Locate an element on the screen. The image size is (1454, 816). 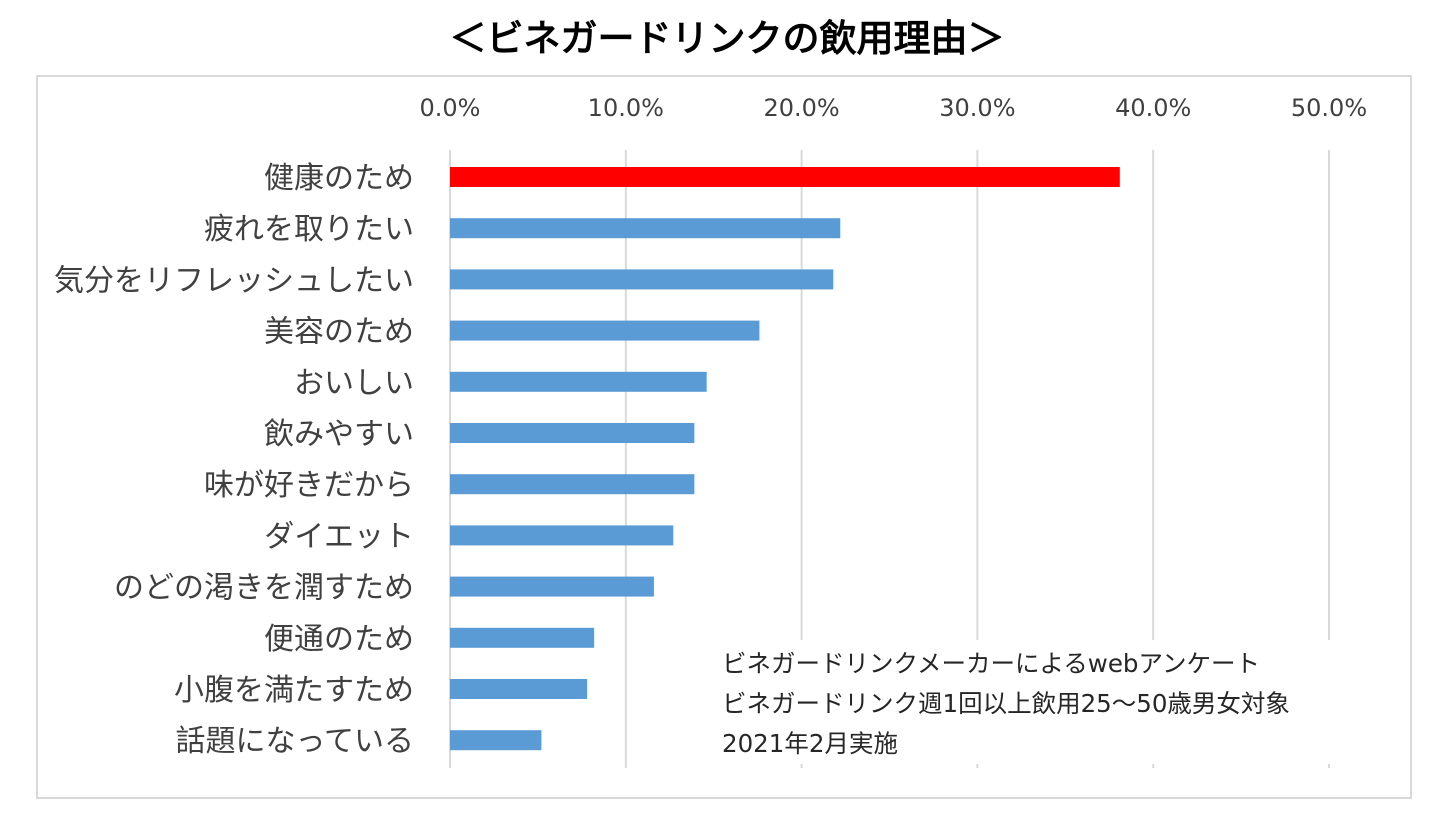
category-label: 話題になっている is located at coordinates (295, 741).